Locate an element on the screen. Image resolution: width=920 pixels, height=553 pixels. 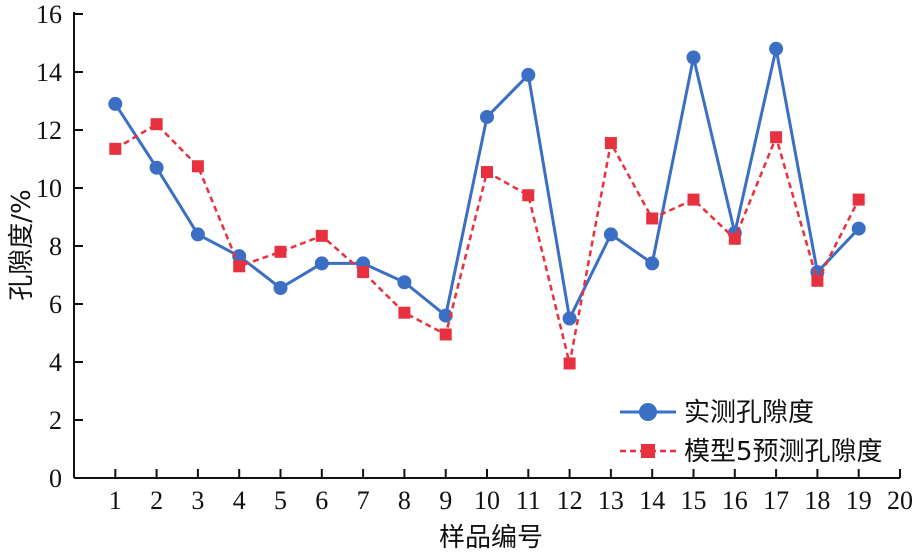
y-axis-title: 孔隙度/% is located at coordinates (22, 244).